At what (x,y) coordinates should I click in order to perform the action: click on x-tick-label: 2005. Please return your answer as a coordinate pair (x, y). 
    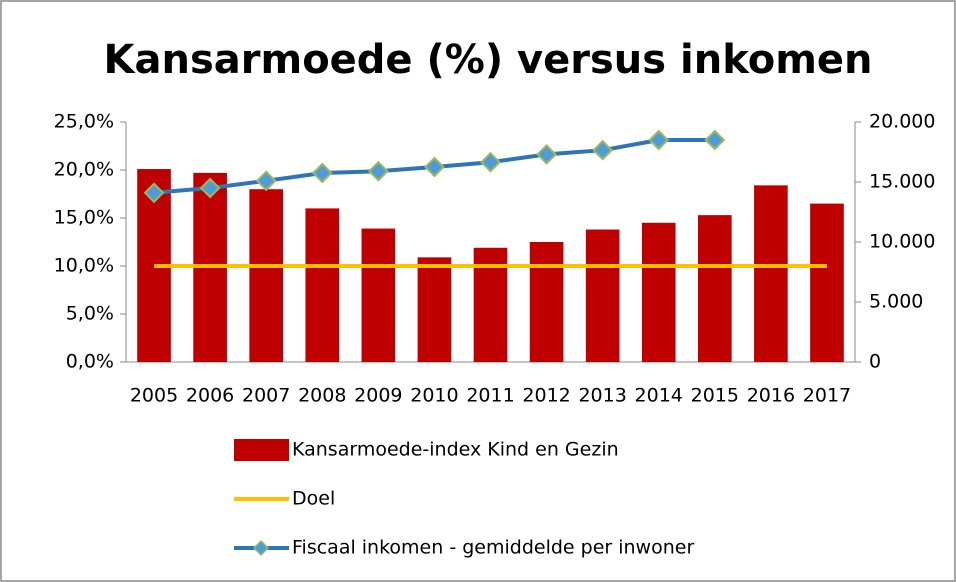
    Looking at the image, I should click on (154, 396).